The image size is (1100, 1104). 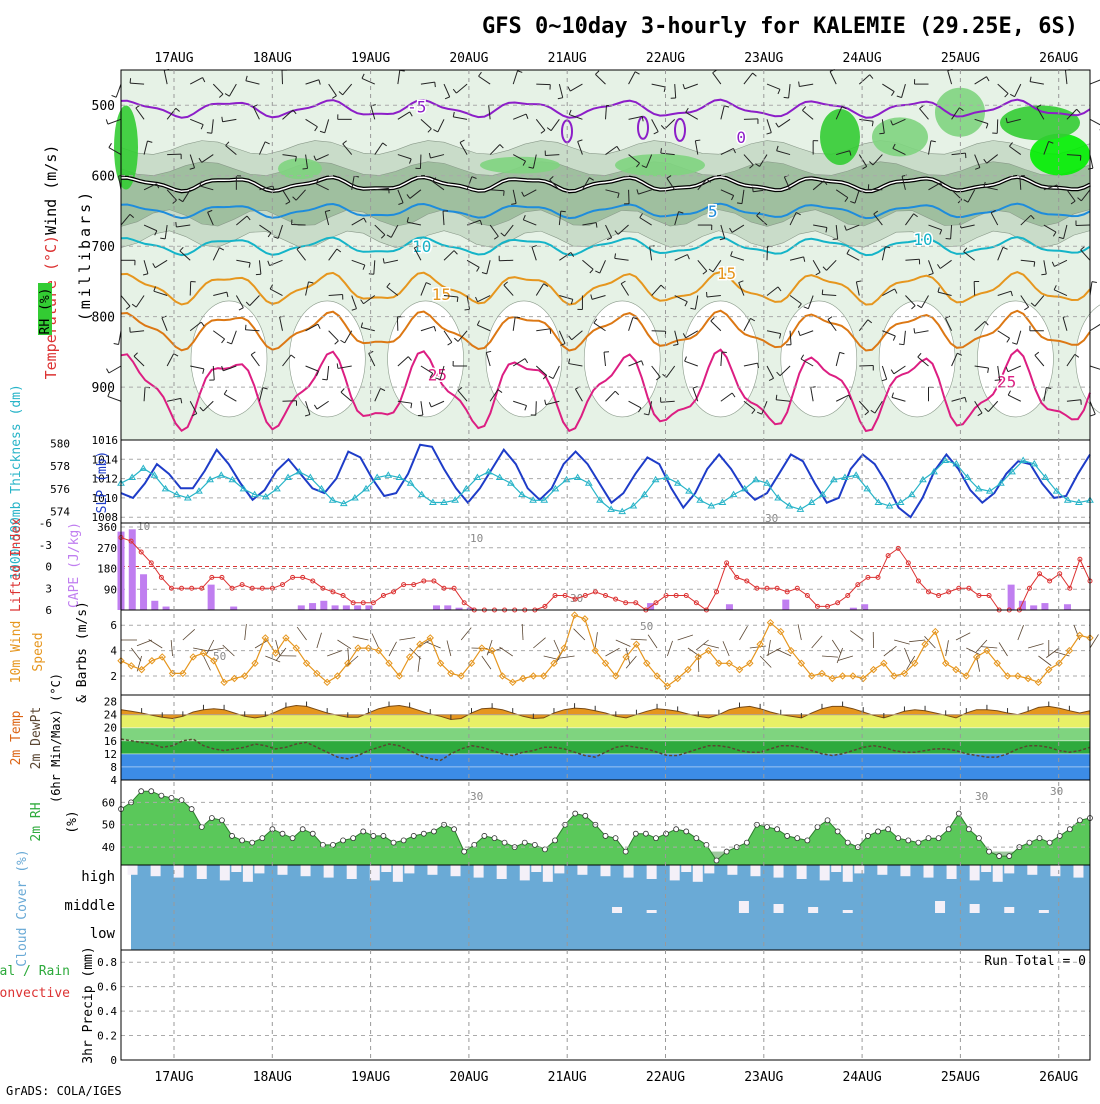 What do you see at coordinates (110, 741) in the screenshot?
I see `temp-tick-label: 16` at bounding box center [110, 741].